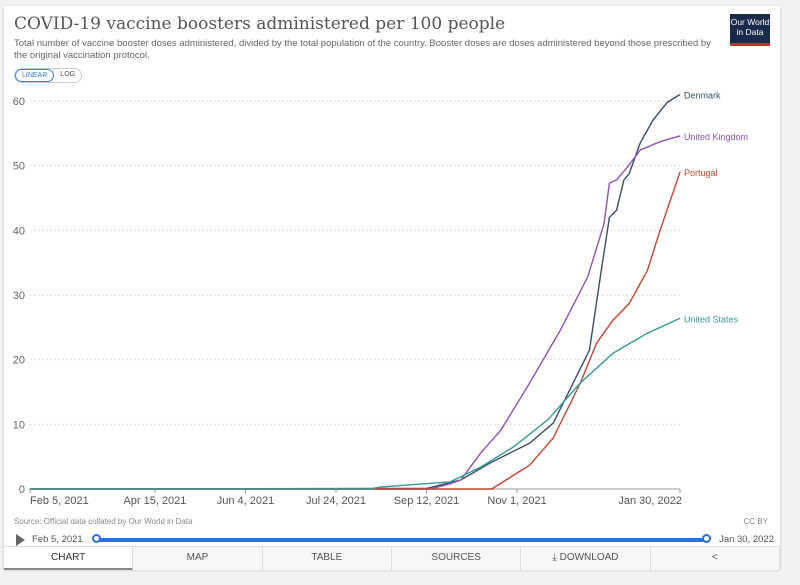 The image size is (800, 585). I want to click on tab-chart: CHART, so click(69, 558).